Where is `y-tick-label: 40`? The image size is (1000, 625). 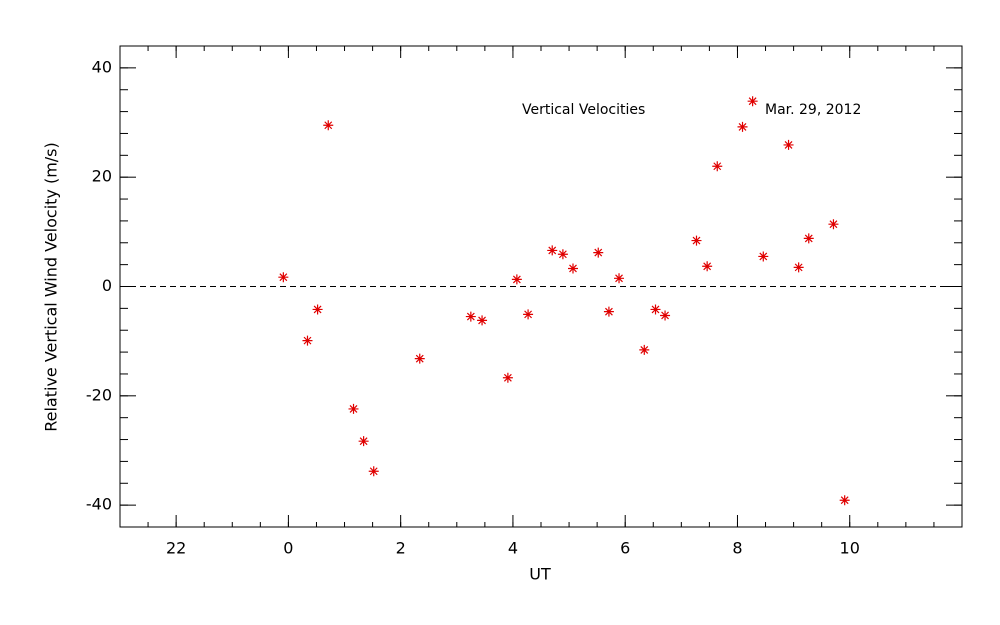 y-tick-label: 40 is located at coordinates (102, 66).